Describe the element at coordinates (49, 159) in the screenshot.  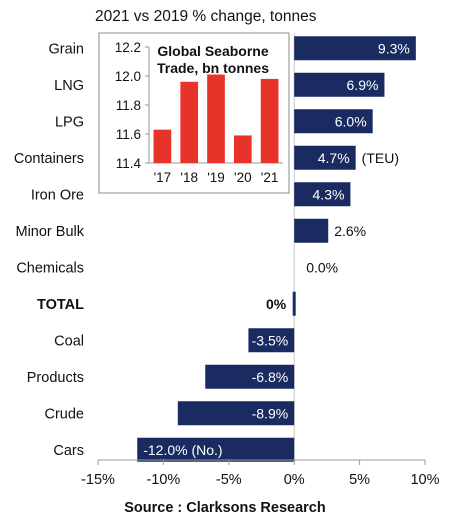
I see `category-label: Containers` at that location.